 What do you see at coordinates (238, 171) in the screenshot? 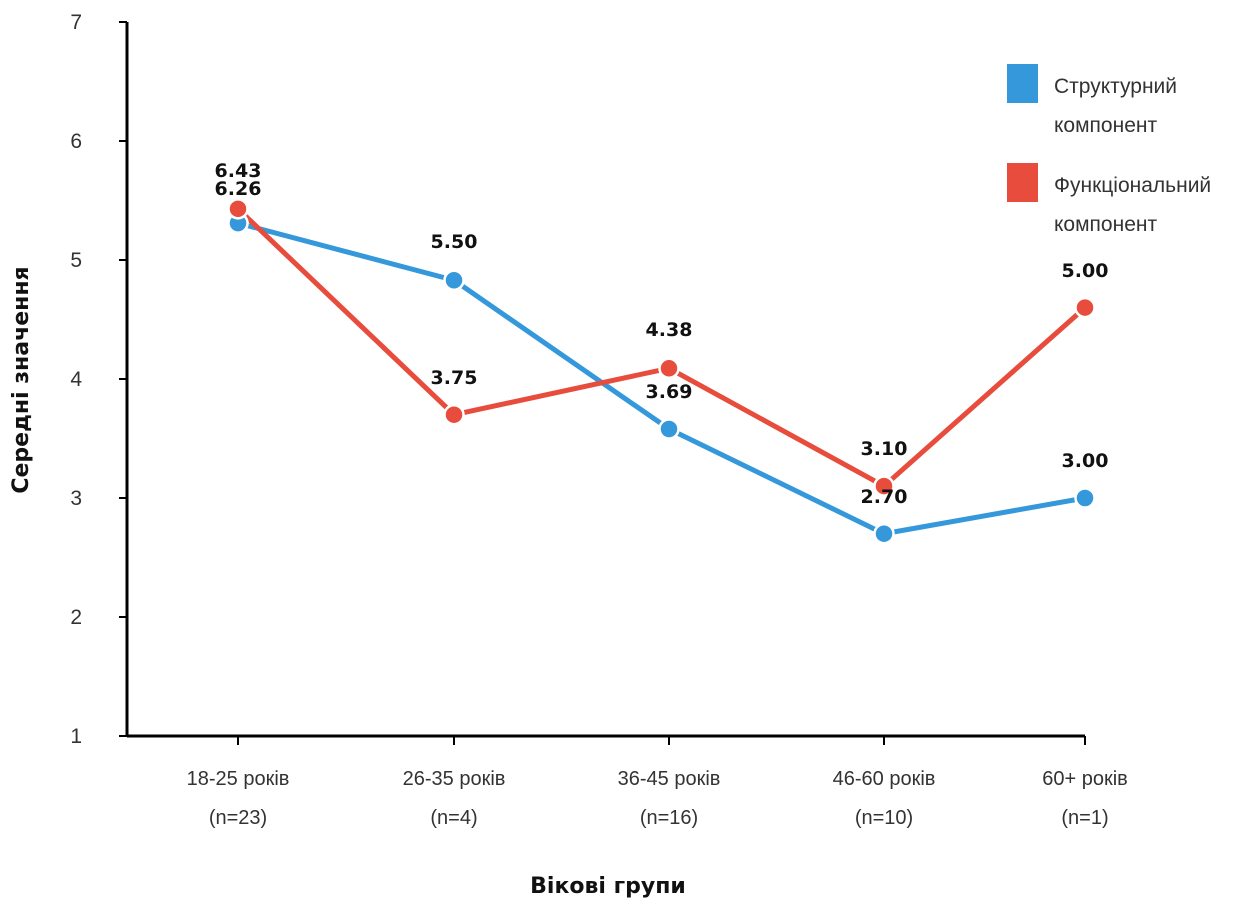
I see `data-label: 6.43` at bounding box center [238, 171].